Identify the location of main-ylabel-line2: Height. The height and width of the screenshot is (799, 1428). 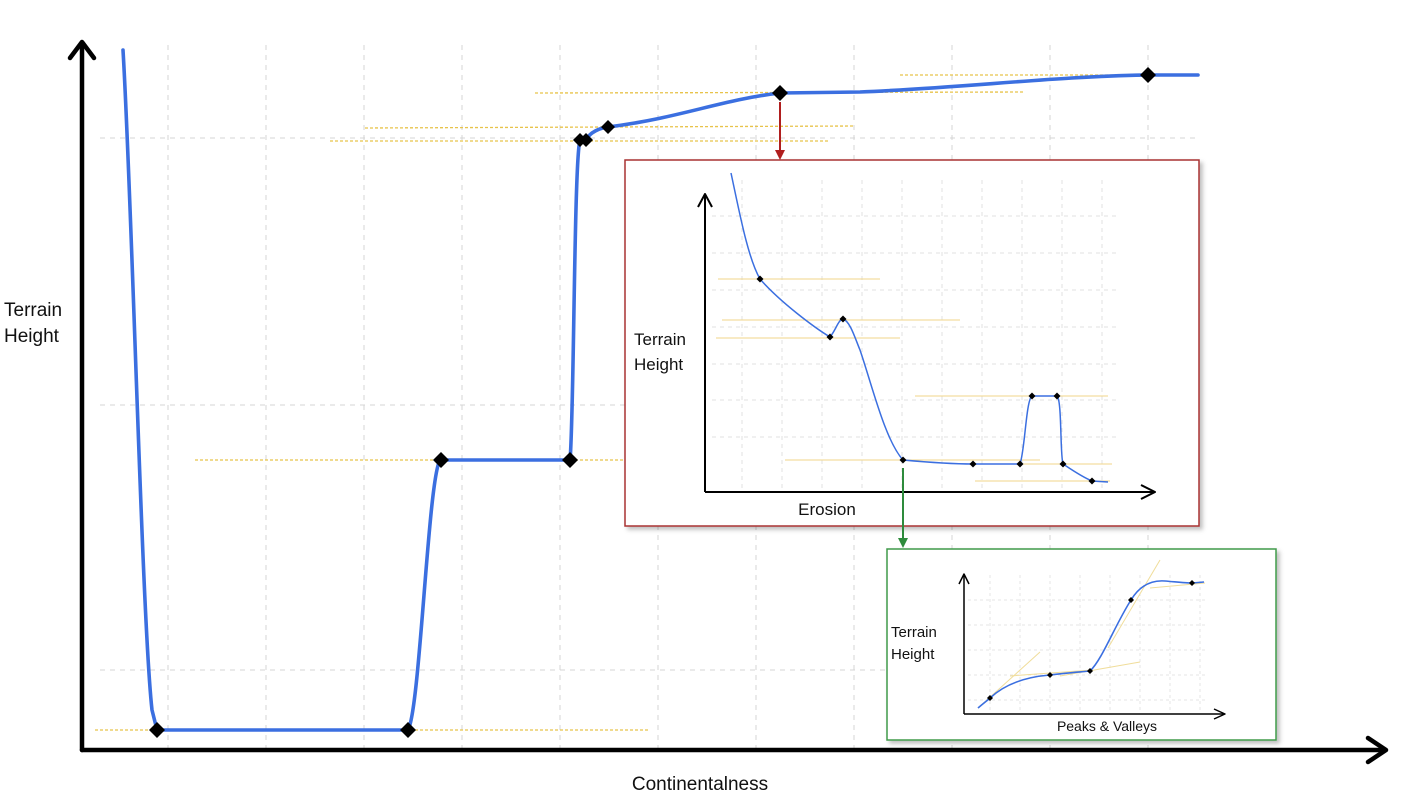
(32, 336).